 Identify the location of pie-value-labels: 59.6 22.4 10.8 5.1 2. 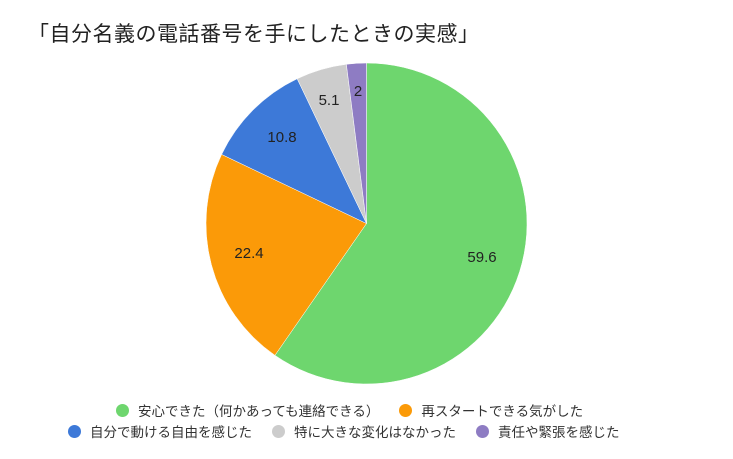
(365, 174).